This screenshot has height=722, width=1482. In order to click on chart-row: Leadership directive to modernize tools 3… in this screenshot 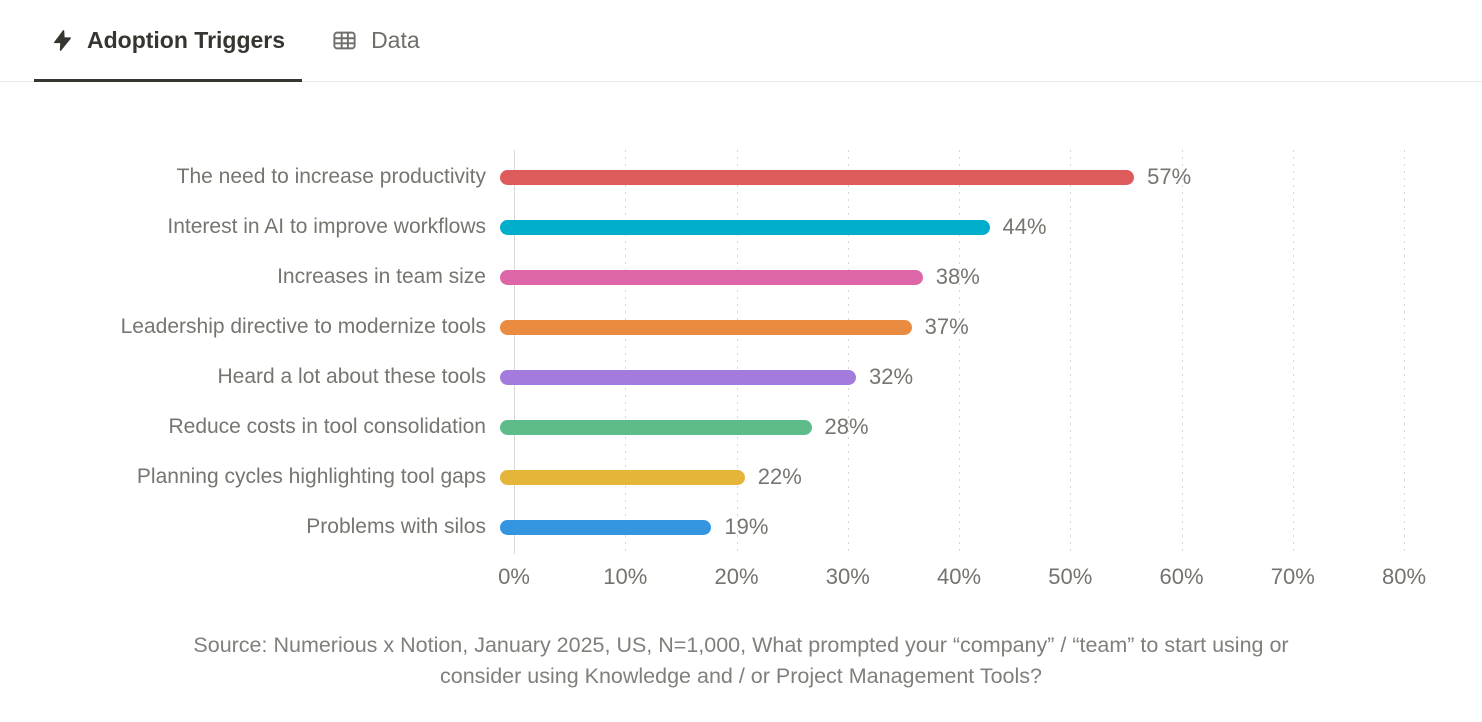, I will do `click(722, 327)`.